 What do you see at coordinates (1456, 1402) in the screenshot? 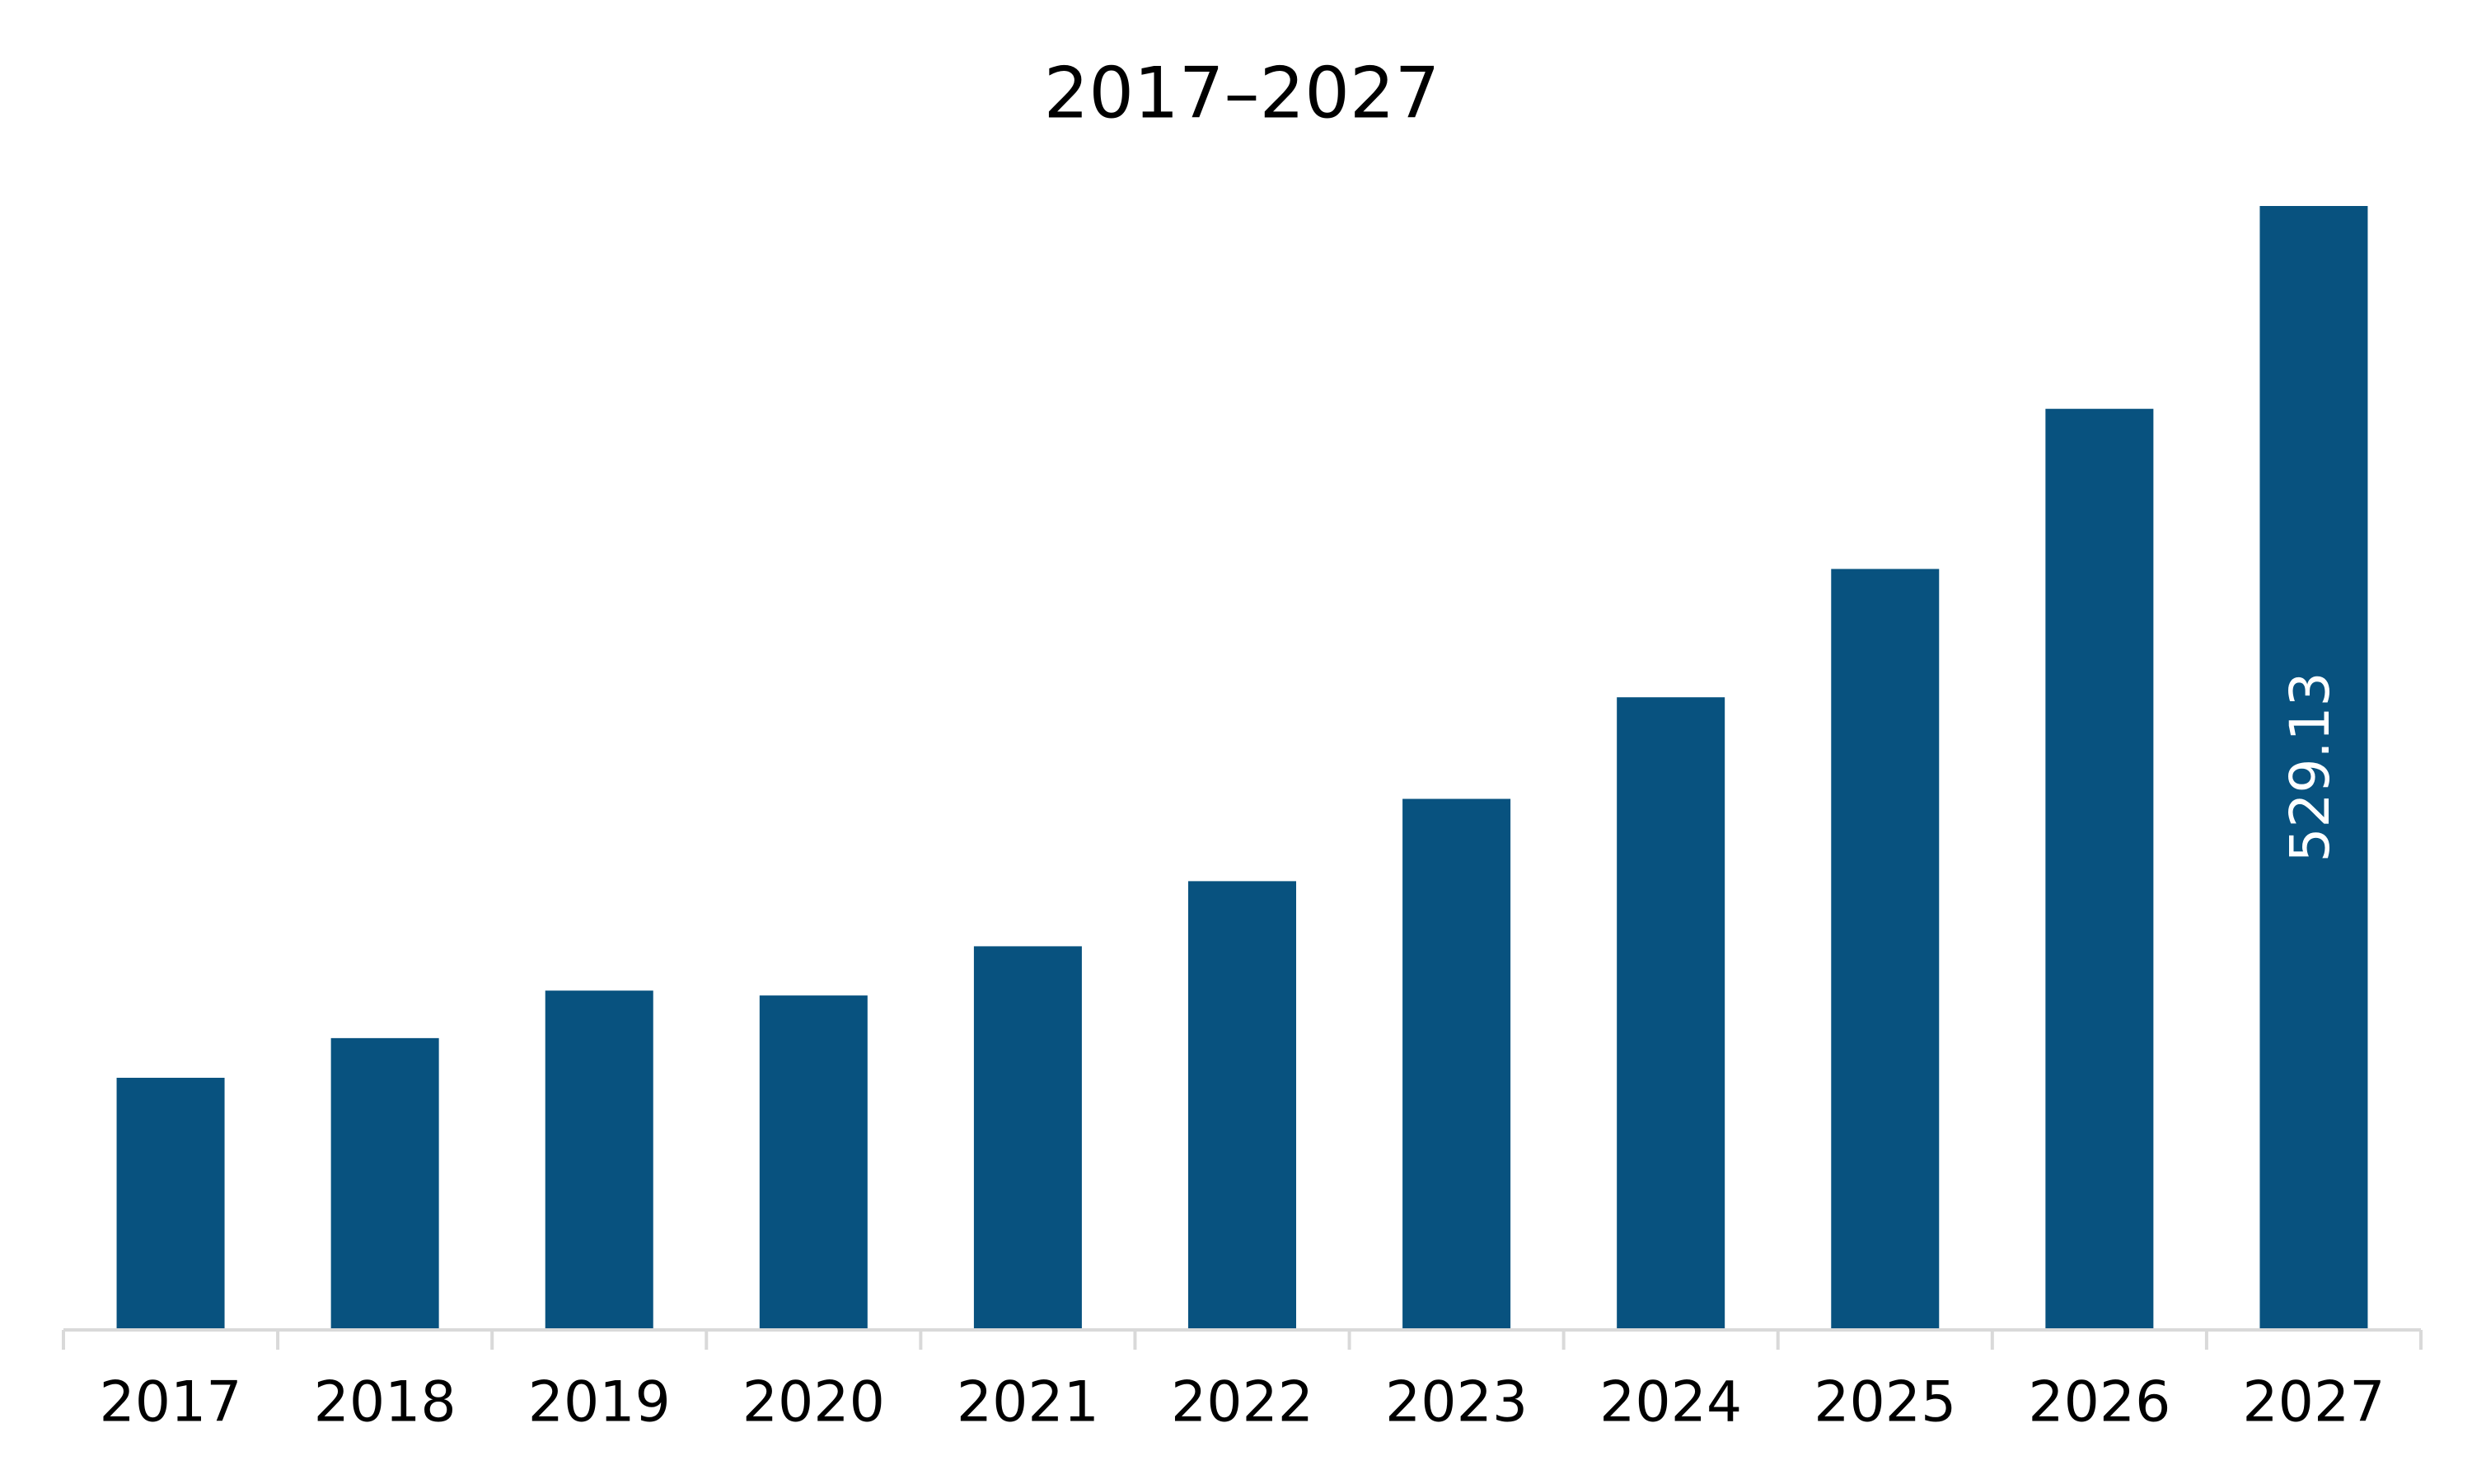
I see `x-tick-label: 2023` at bounding box center [1456, 1402].